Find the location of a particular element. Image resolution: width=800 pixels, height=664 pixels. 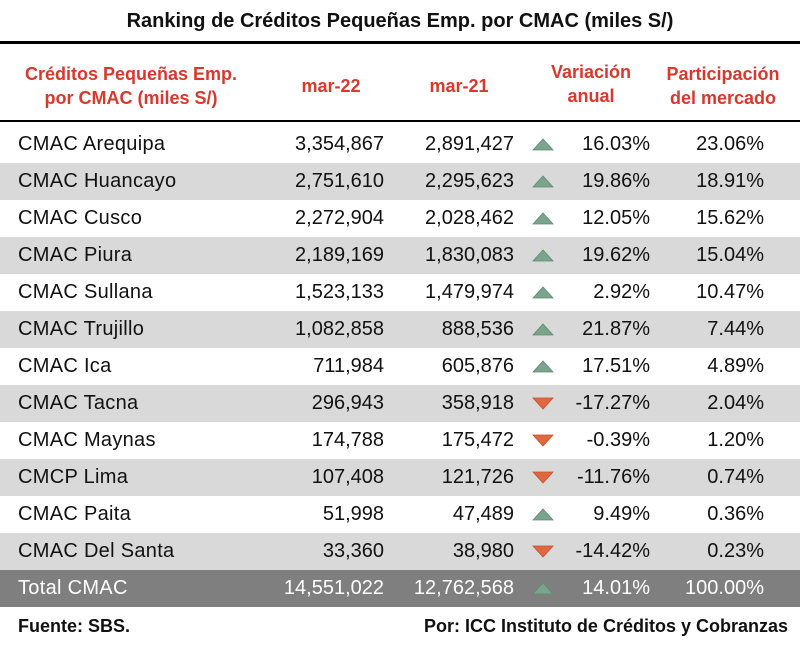

value-mar21: 358,918 is located at coordinates (477, 403).